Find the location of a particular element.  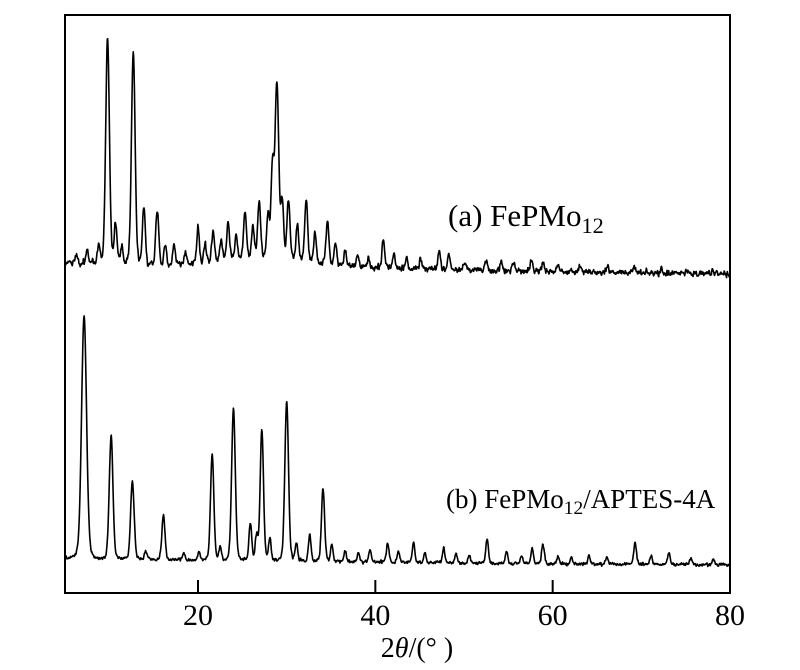

x-tick-label-40: 40 is located at coordinates (375, 615).